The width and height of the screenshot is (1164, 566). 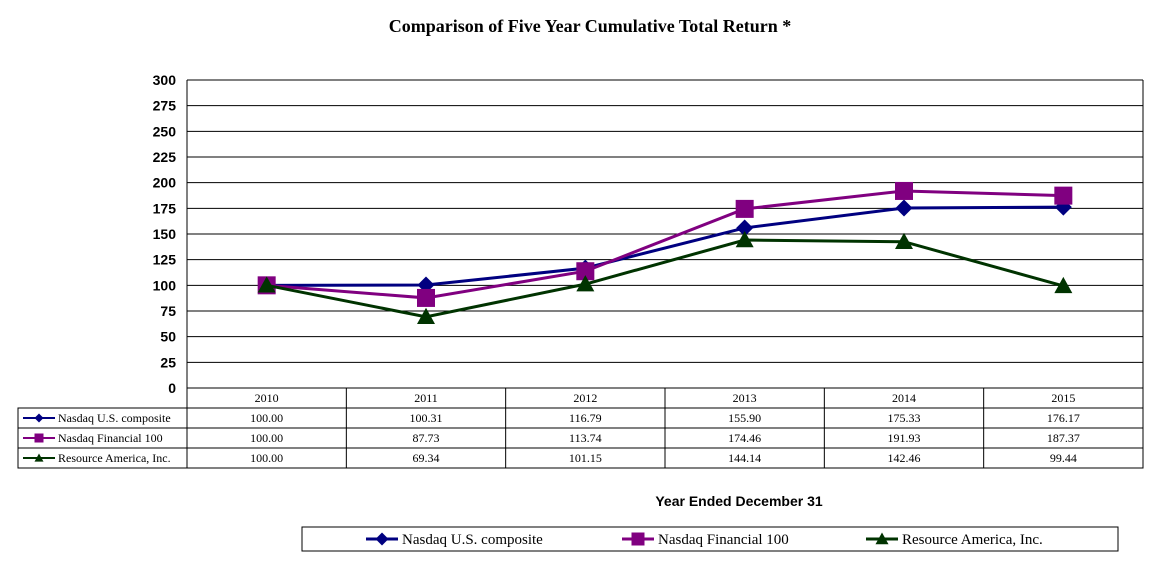 What do you see at coordinates (904, 398) in the screenshot?
I see `x-tick-label: 2014` at bounding box center [904, 398].